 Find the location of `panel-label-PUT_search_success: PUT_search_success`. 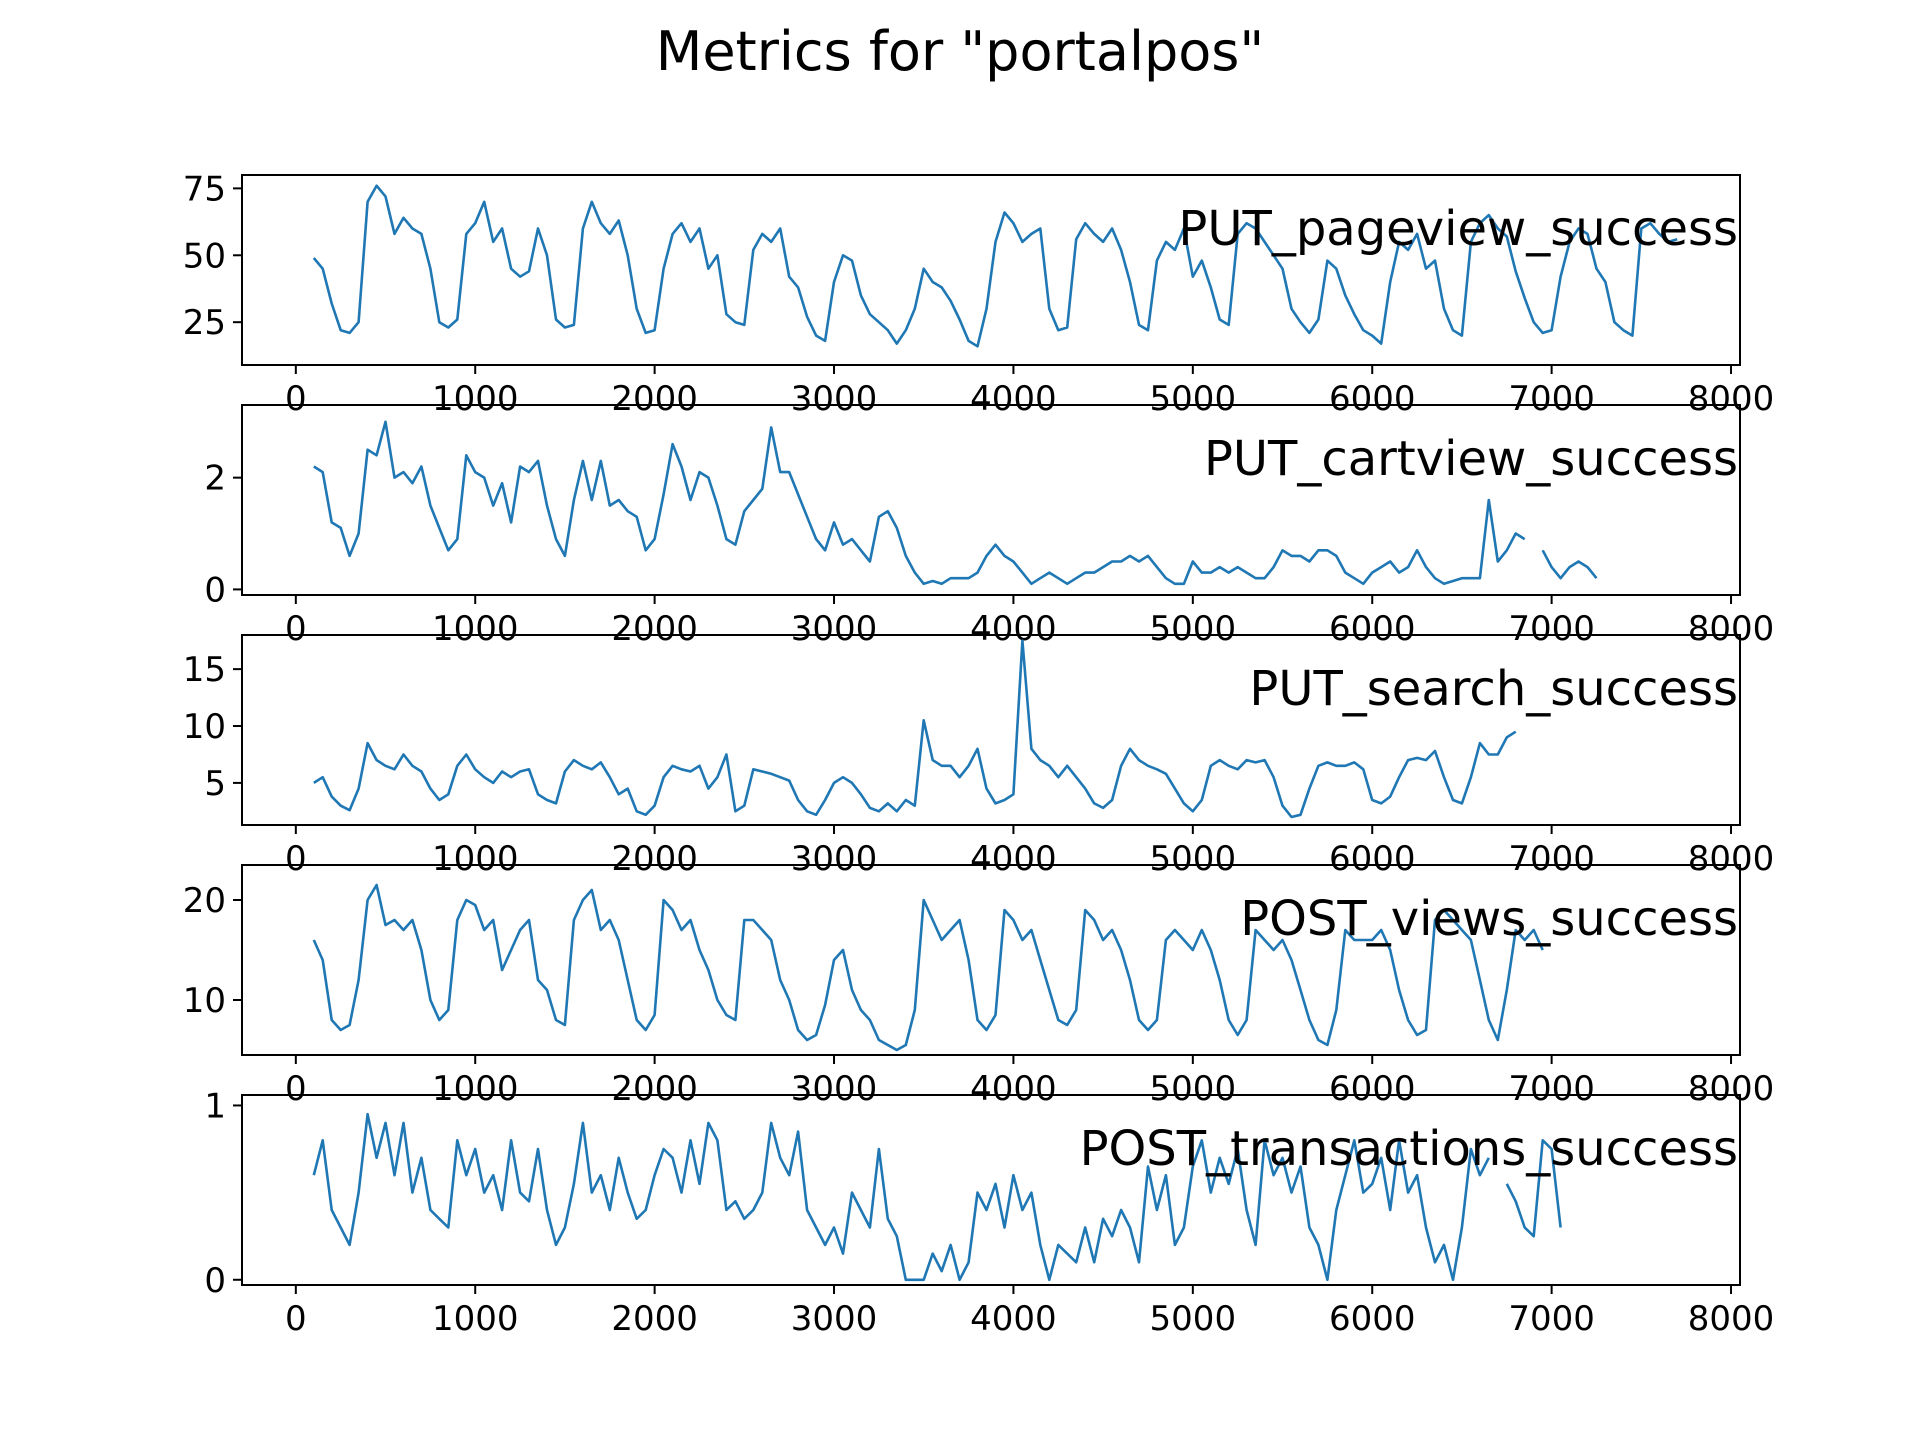

panel-label-PUT_search_success: PUT_search_success is located at coordinates (1493, 689).